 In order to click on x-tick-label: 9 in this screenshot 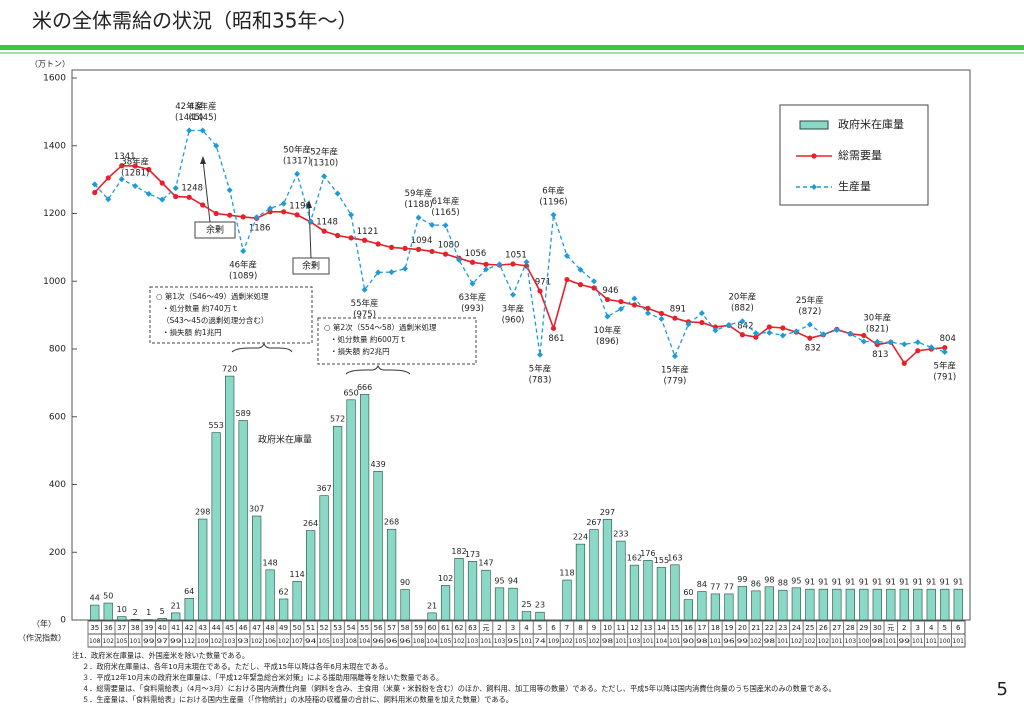, I will do `click(594, 628)`.